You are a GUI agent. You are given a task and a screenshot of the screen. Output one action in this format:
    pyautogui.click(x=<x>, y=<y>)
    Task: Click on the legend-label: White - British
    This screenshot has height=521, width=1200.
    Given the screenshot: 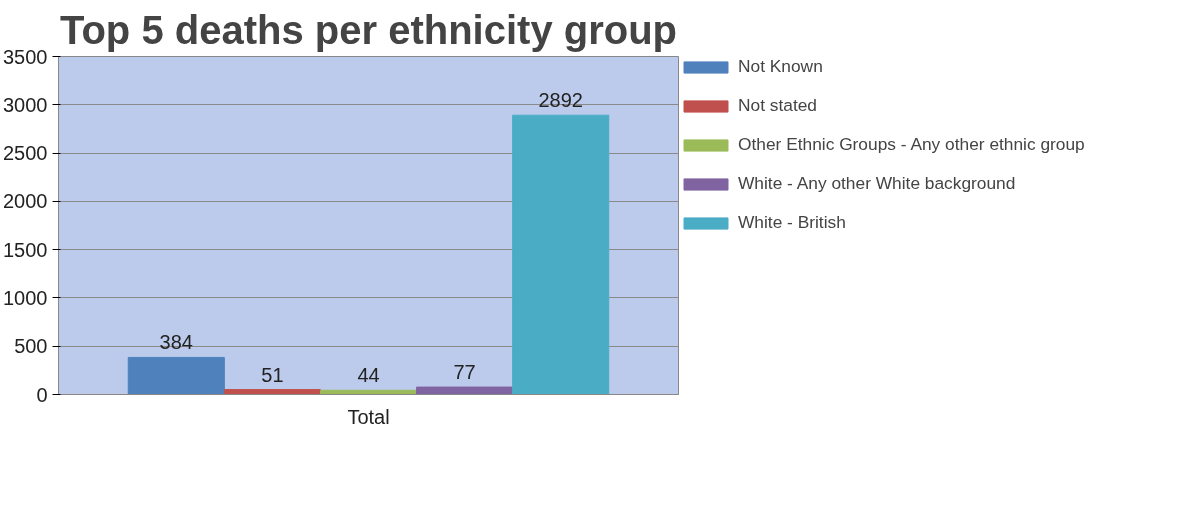 What is the action you would take?
    pyautogui.click(x=792, y=222)
    